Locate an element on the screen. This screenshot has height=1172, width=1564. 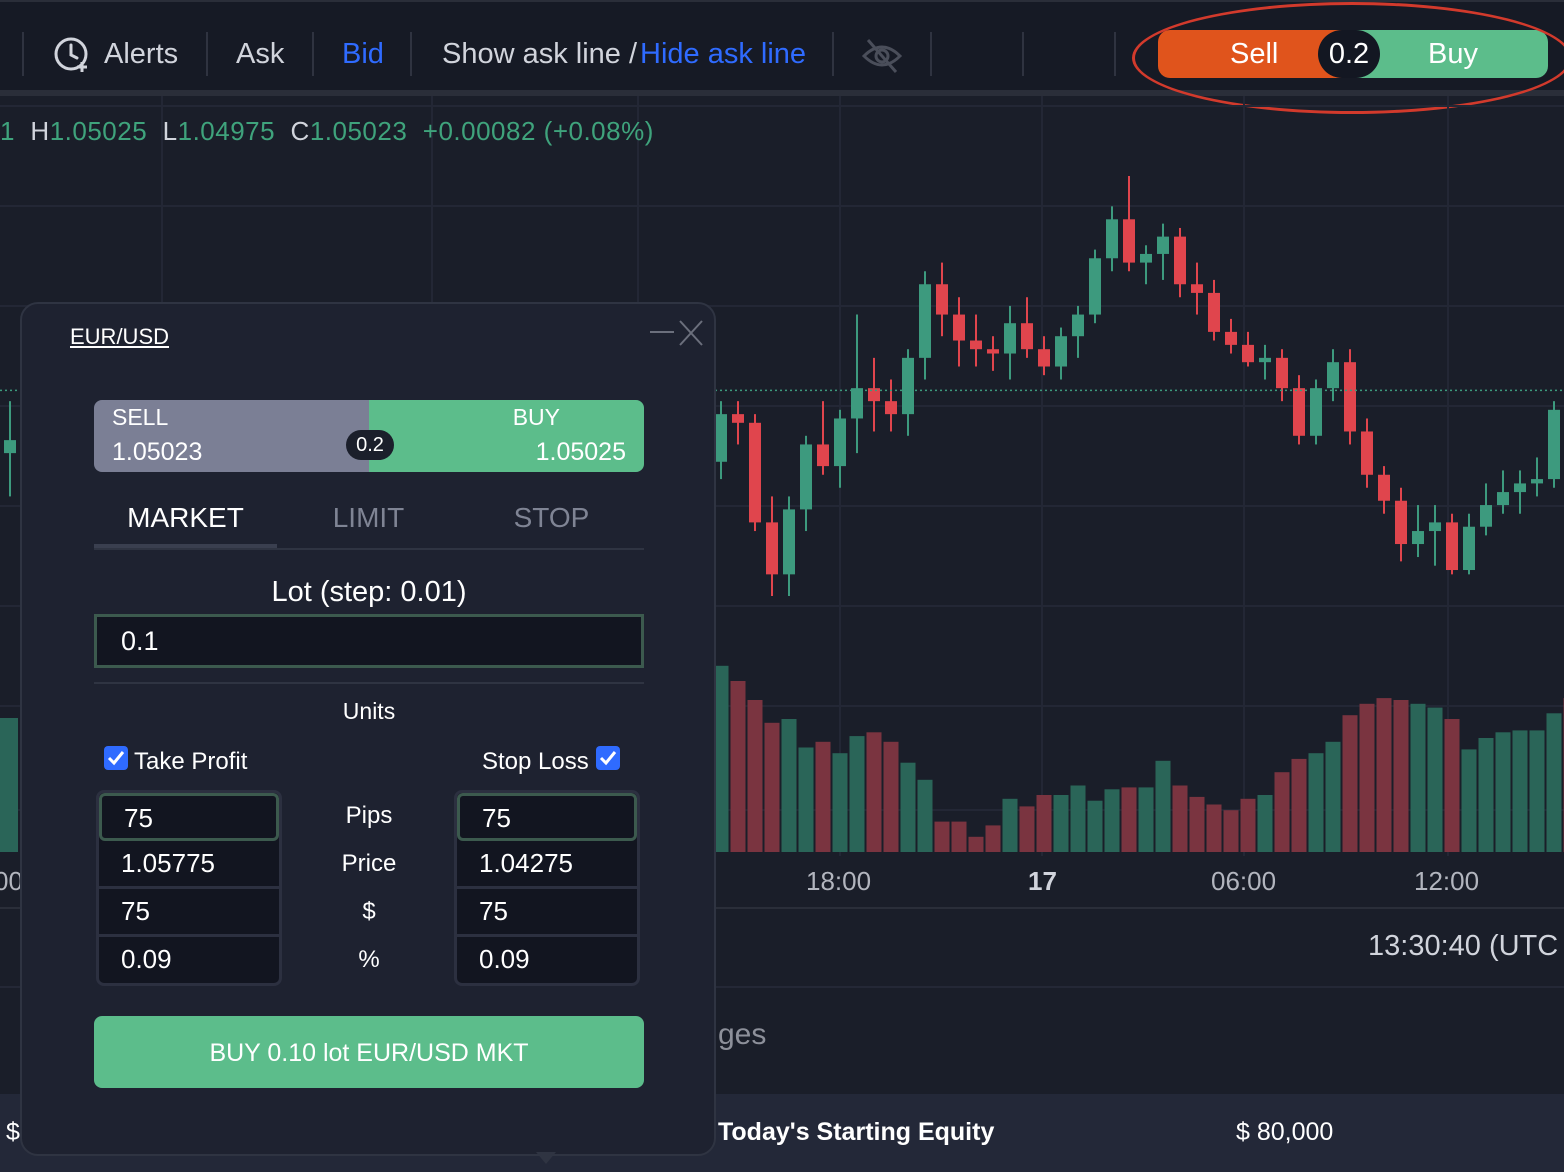
ohlc-low-key: L is located at coordinates (170, 131).